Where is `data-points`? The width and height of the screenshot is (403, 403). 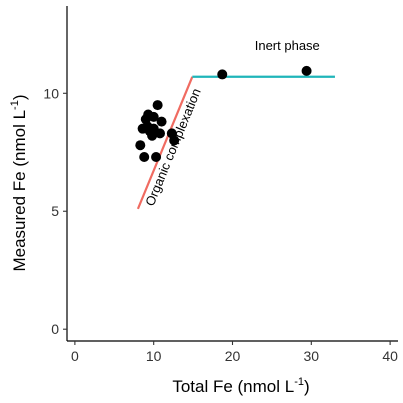
data-points is located at coordinates (223, 113).